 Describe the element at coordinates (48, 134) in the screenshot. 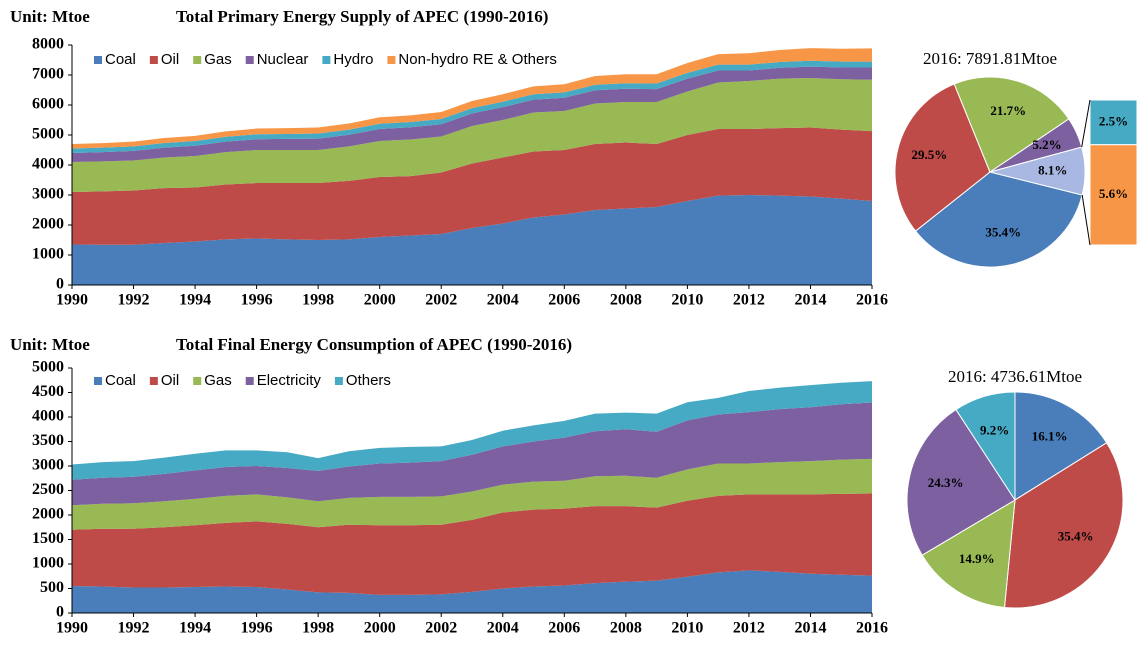

I see `y-tick-label: 5000` at that location.